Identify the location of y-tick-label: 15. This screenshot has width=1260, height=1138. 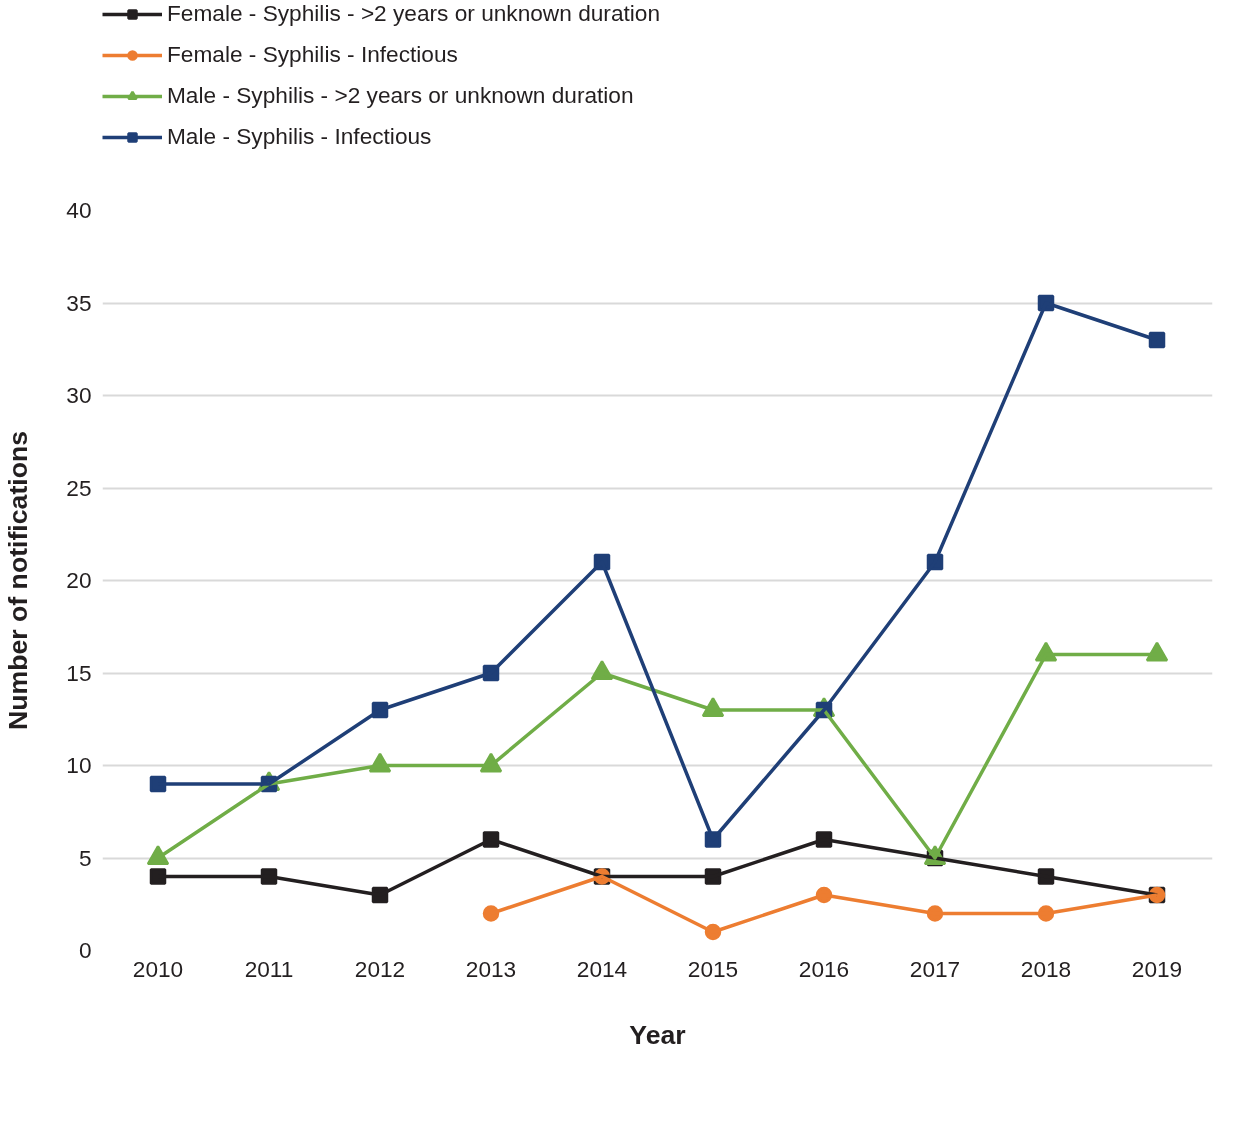
(79, 672).